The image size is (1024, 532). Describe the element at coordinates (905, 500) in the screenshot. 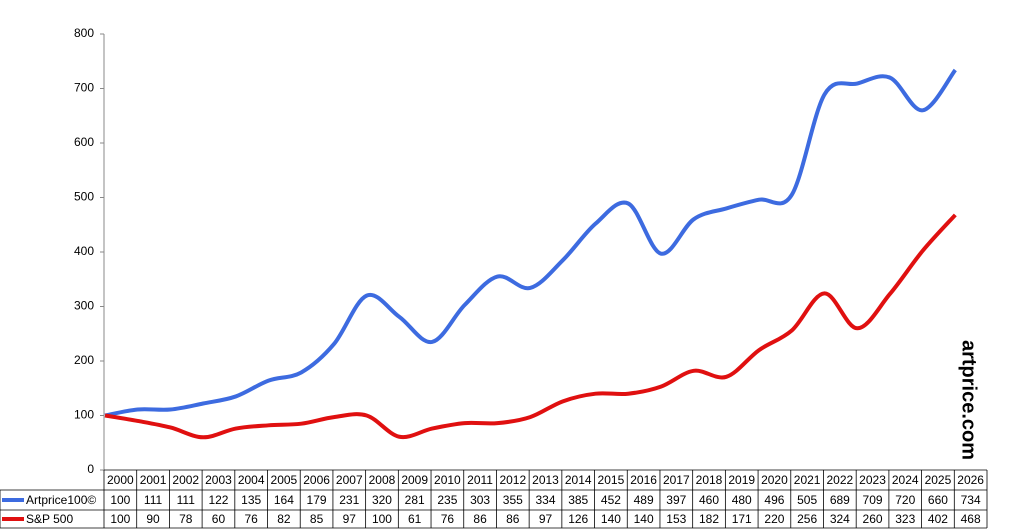

I see `table-value: 720` at that location.